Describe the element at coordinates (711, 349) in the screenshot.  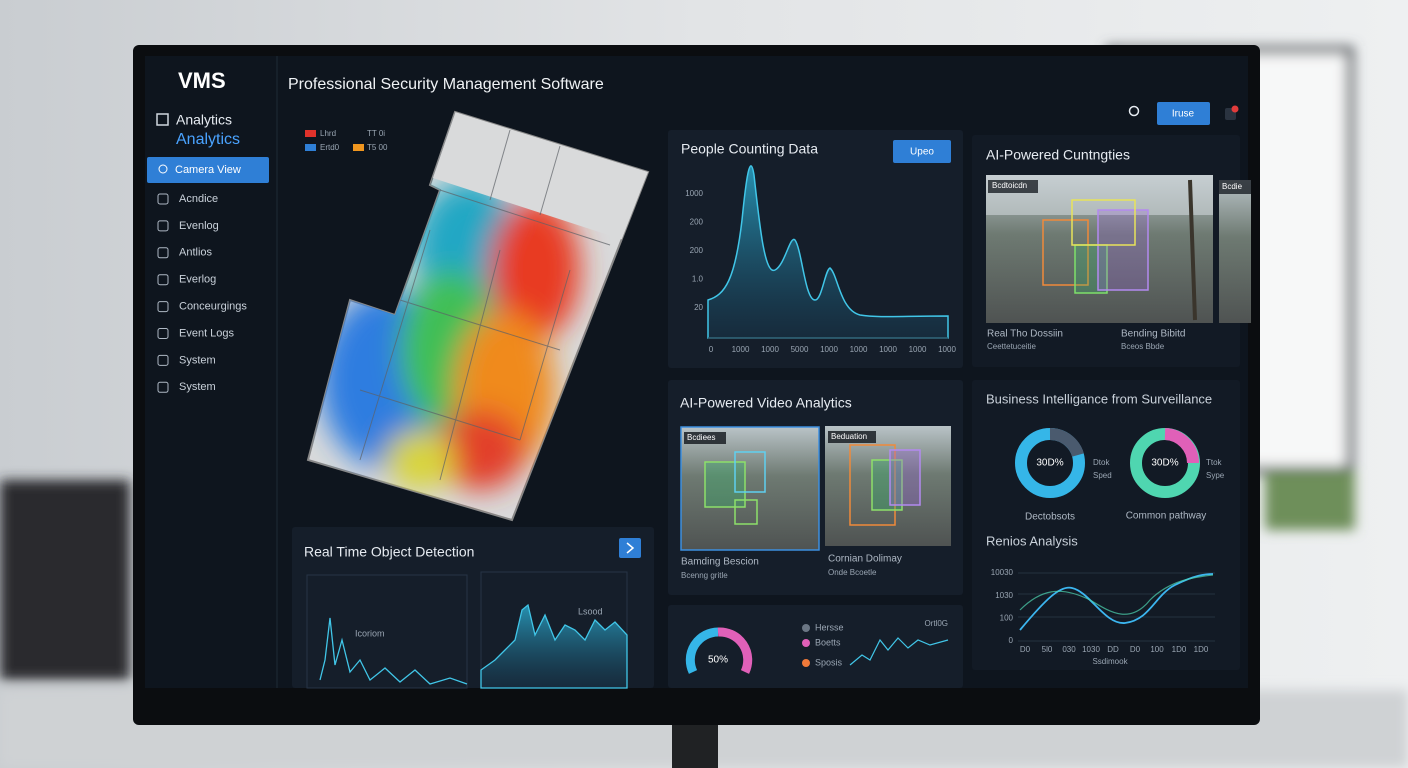
I see `axis-label: 0` at that location.